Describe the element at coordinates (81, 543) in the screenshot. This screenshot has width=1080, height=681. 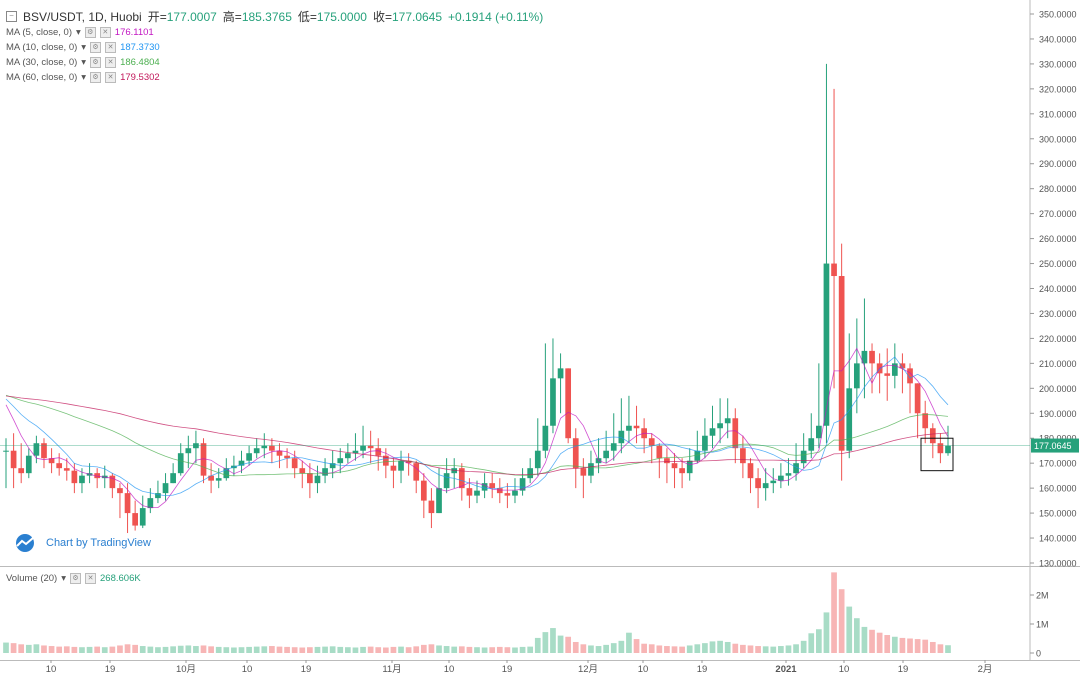
I see `tradingview-watermark: Chart by TradingView` at that location.